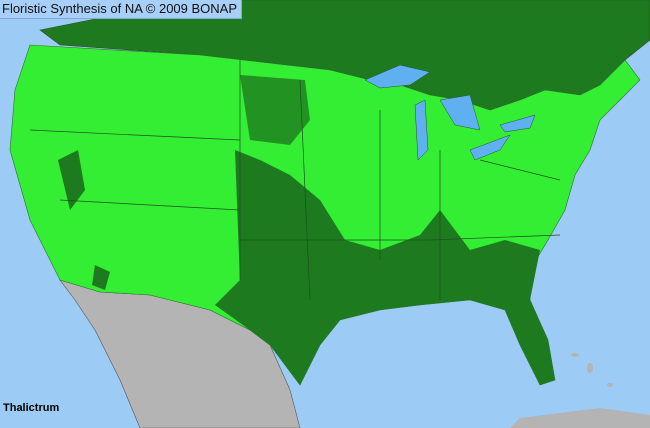 Image resolution: width=650 pixels, height=428 pixels. What do you see at coordinates (71, 180) in the screenshot?
I see `california-patch` at bounding box center [71, 180].